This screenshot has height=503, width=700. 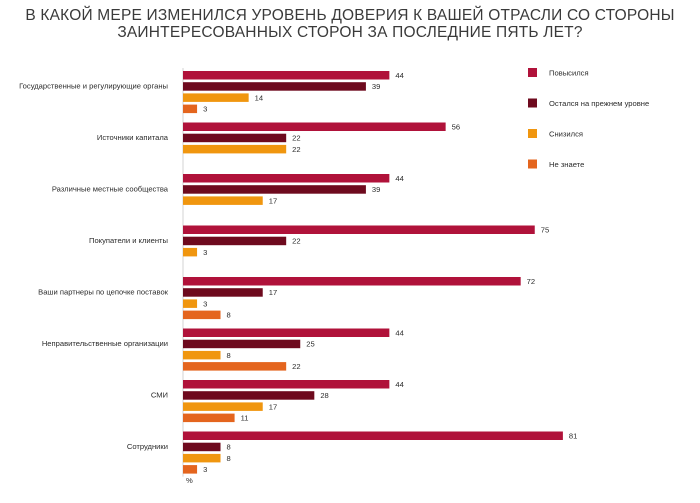 What do you see at coordinates (545, 230) in the screenshot?
I see `data-label: 75` at bounding box center [545, 230].